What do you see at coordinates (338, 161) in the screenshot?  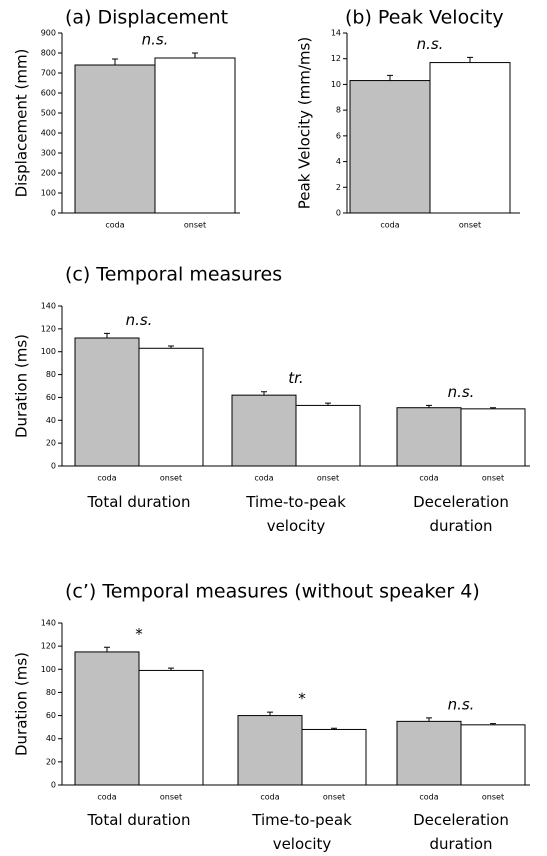 I see `y-tick-label: 4` at bounding box center [338, 161].